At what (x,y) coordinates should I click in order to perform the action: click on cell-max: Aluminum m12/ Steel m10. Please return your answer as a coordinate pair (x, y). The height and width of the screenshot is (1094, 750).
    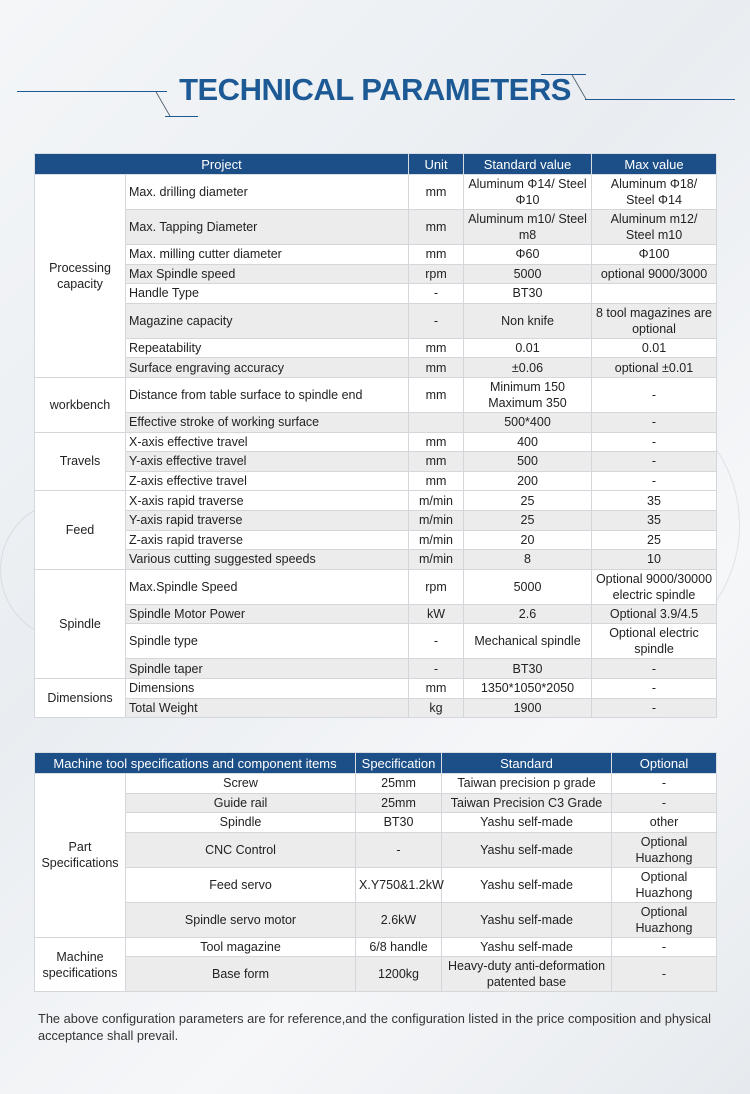
    Looking at the image, I should click on (654, 227).